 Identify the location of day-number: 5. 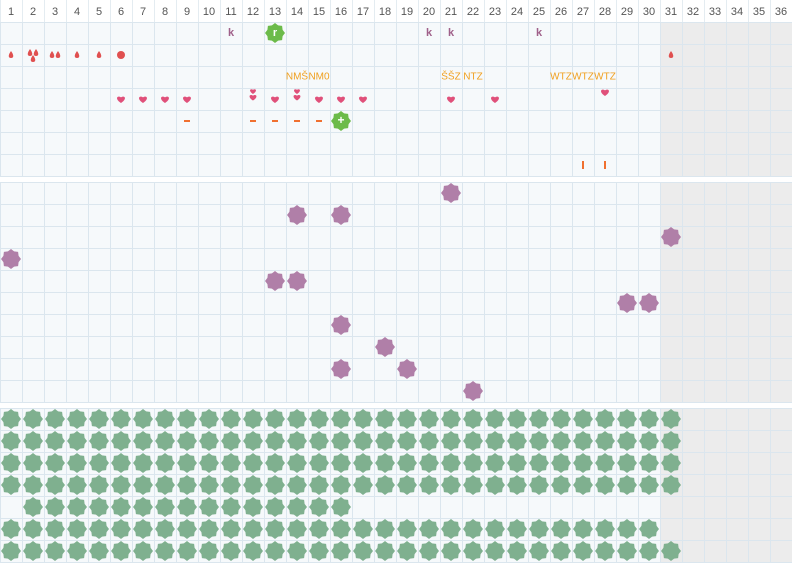
(99, 12).